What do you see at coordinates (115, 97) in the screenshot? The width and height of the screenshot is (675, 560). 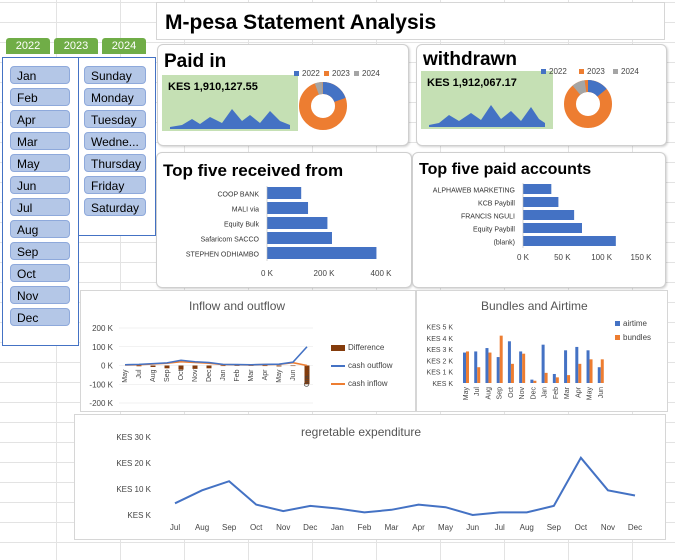 I see `day-button-2: Monday` at bounding box center [115, 97].